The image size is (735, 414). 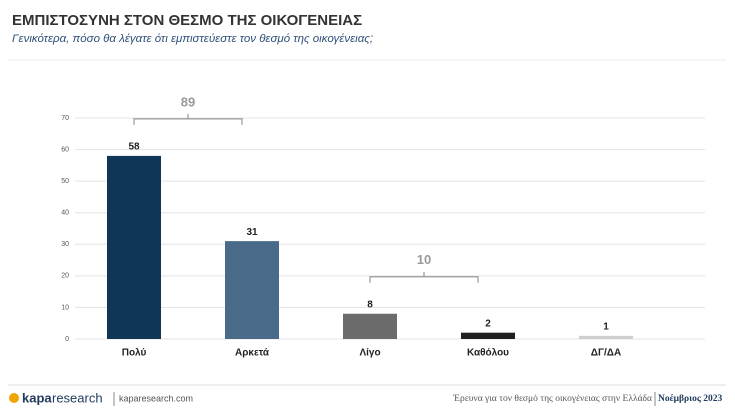 I want to click on x-tick-label: Πολύ, so click(x=134, y=353).